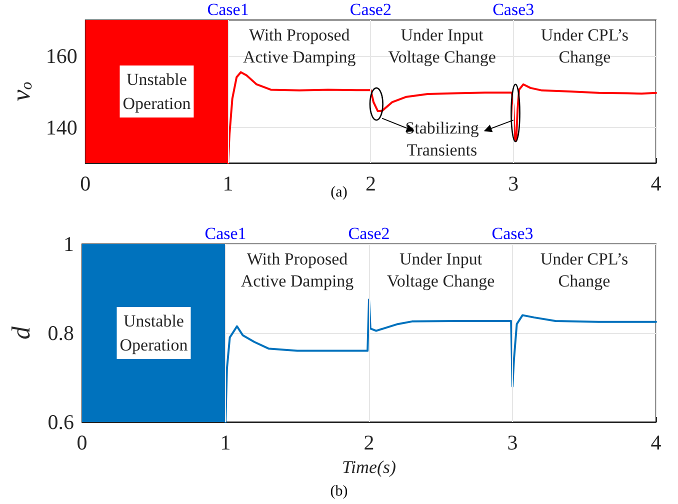 The image size is (678, 504). What do you see at coordinates (61, 422) in the screenshot?
I see `y-tick-label: 0.6` at bounding box center [61, 422].